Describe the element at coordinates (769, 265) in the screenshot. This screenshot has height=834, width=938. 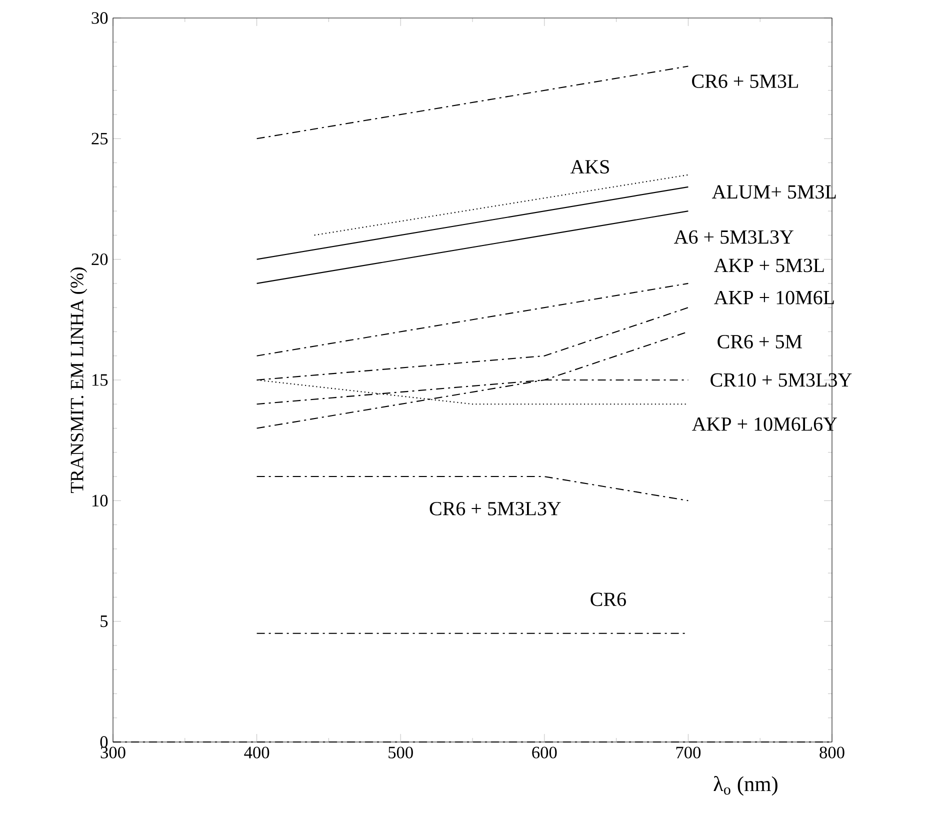
I see `series-label: AKP + 5M3L` at that location.